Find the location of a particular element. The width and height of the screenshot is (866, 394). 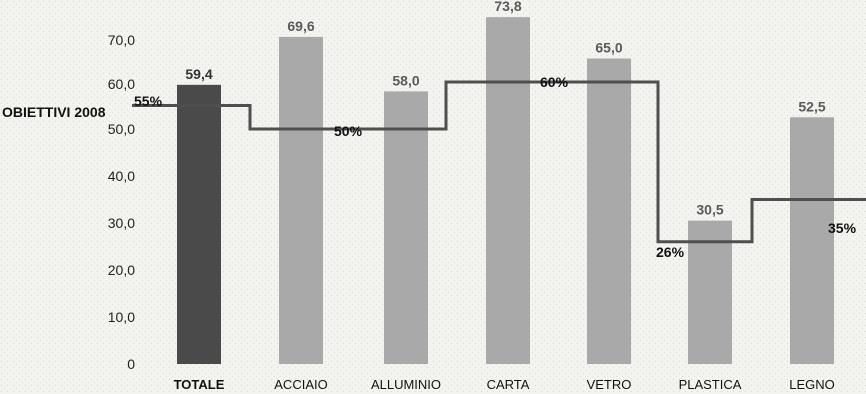

category-label-alluminio: ALLUMINIO is located at coordinates (406, 384).